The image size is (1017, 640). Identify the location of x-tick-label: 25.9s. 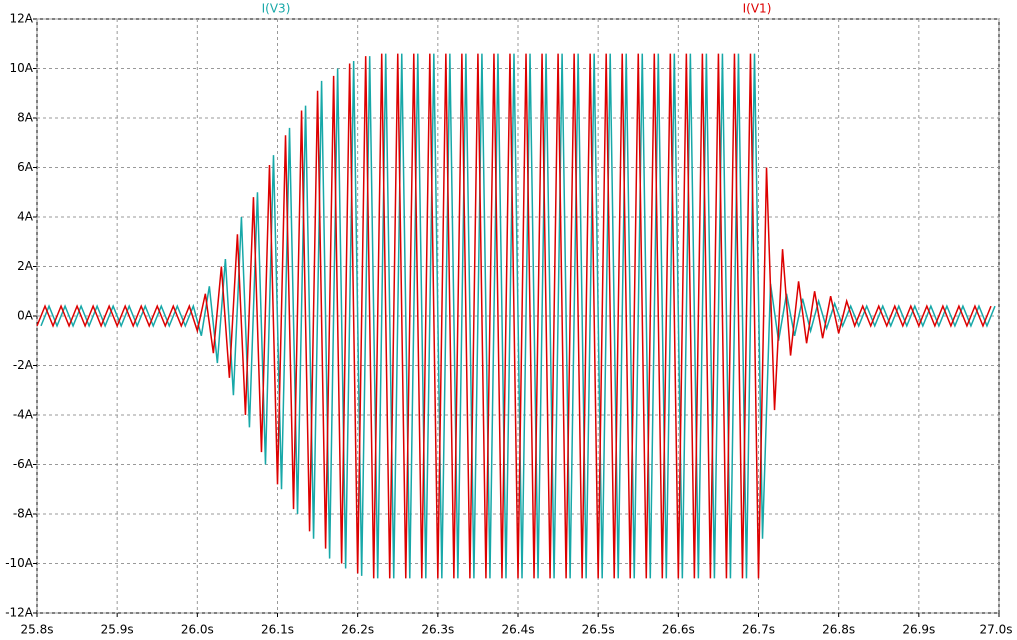
(117, 630).